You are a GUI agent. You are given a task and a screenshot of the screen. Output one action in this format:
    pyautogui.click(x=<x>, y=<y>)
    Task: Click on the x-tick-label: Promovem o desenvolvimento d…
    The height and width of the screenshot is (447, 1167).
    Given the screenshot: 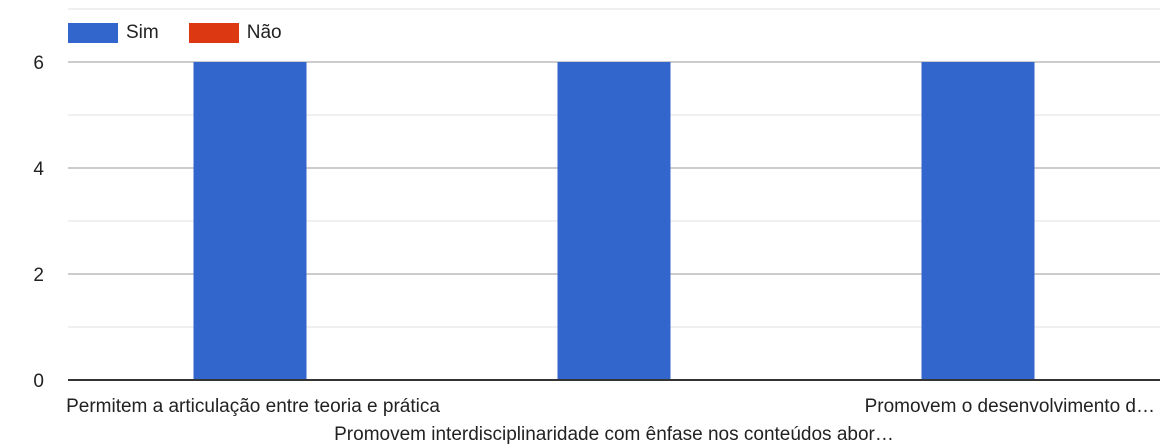 What is the action you would take?
    pyautogui.click(x=1010, y=406)
    